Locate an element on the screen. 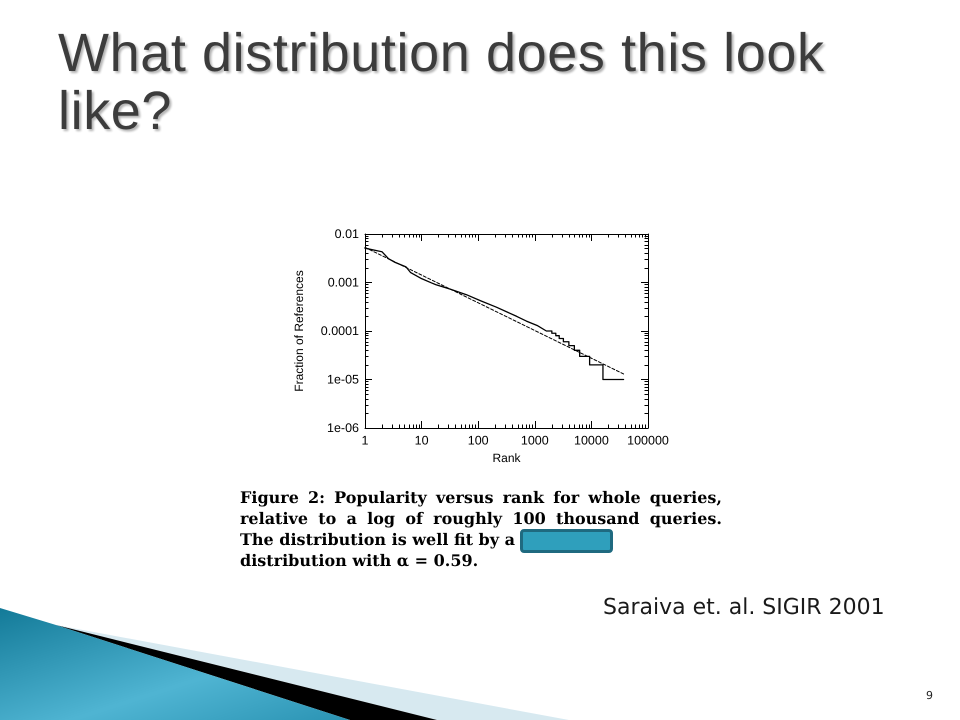  y-tick-label: 1e-05 is located at coordinates (343, 379).